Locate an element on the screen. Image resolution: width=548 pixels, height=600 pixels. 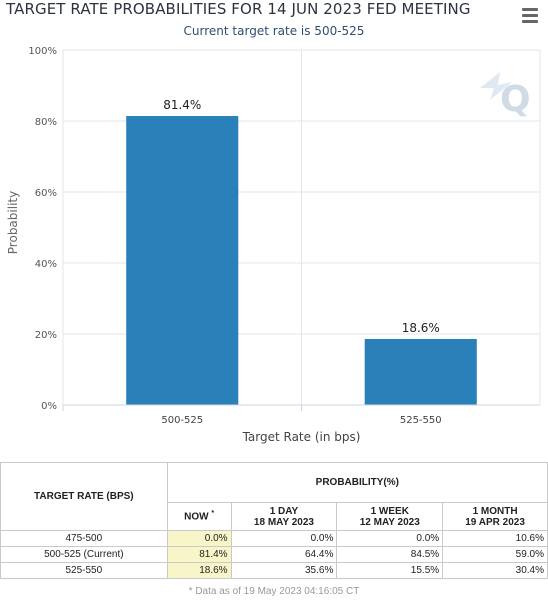
y-tick-label: 20% is located at coordinates (46, 335).